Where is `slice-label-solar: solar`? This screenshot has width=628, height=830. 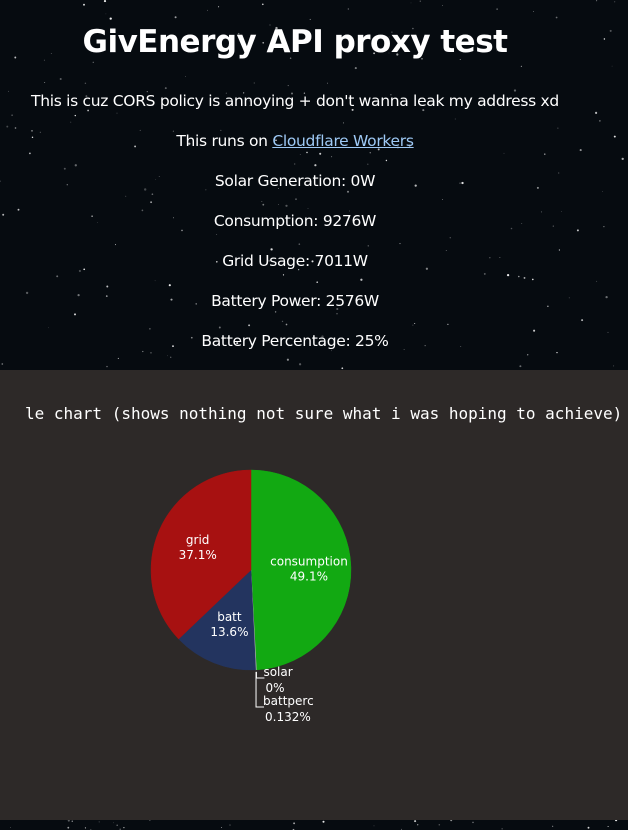 slice-label-solar: solar is located at coordinates (277, 672).